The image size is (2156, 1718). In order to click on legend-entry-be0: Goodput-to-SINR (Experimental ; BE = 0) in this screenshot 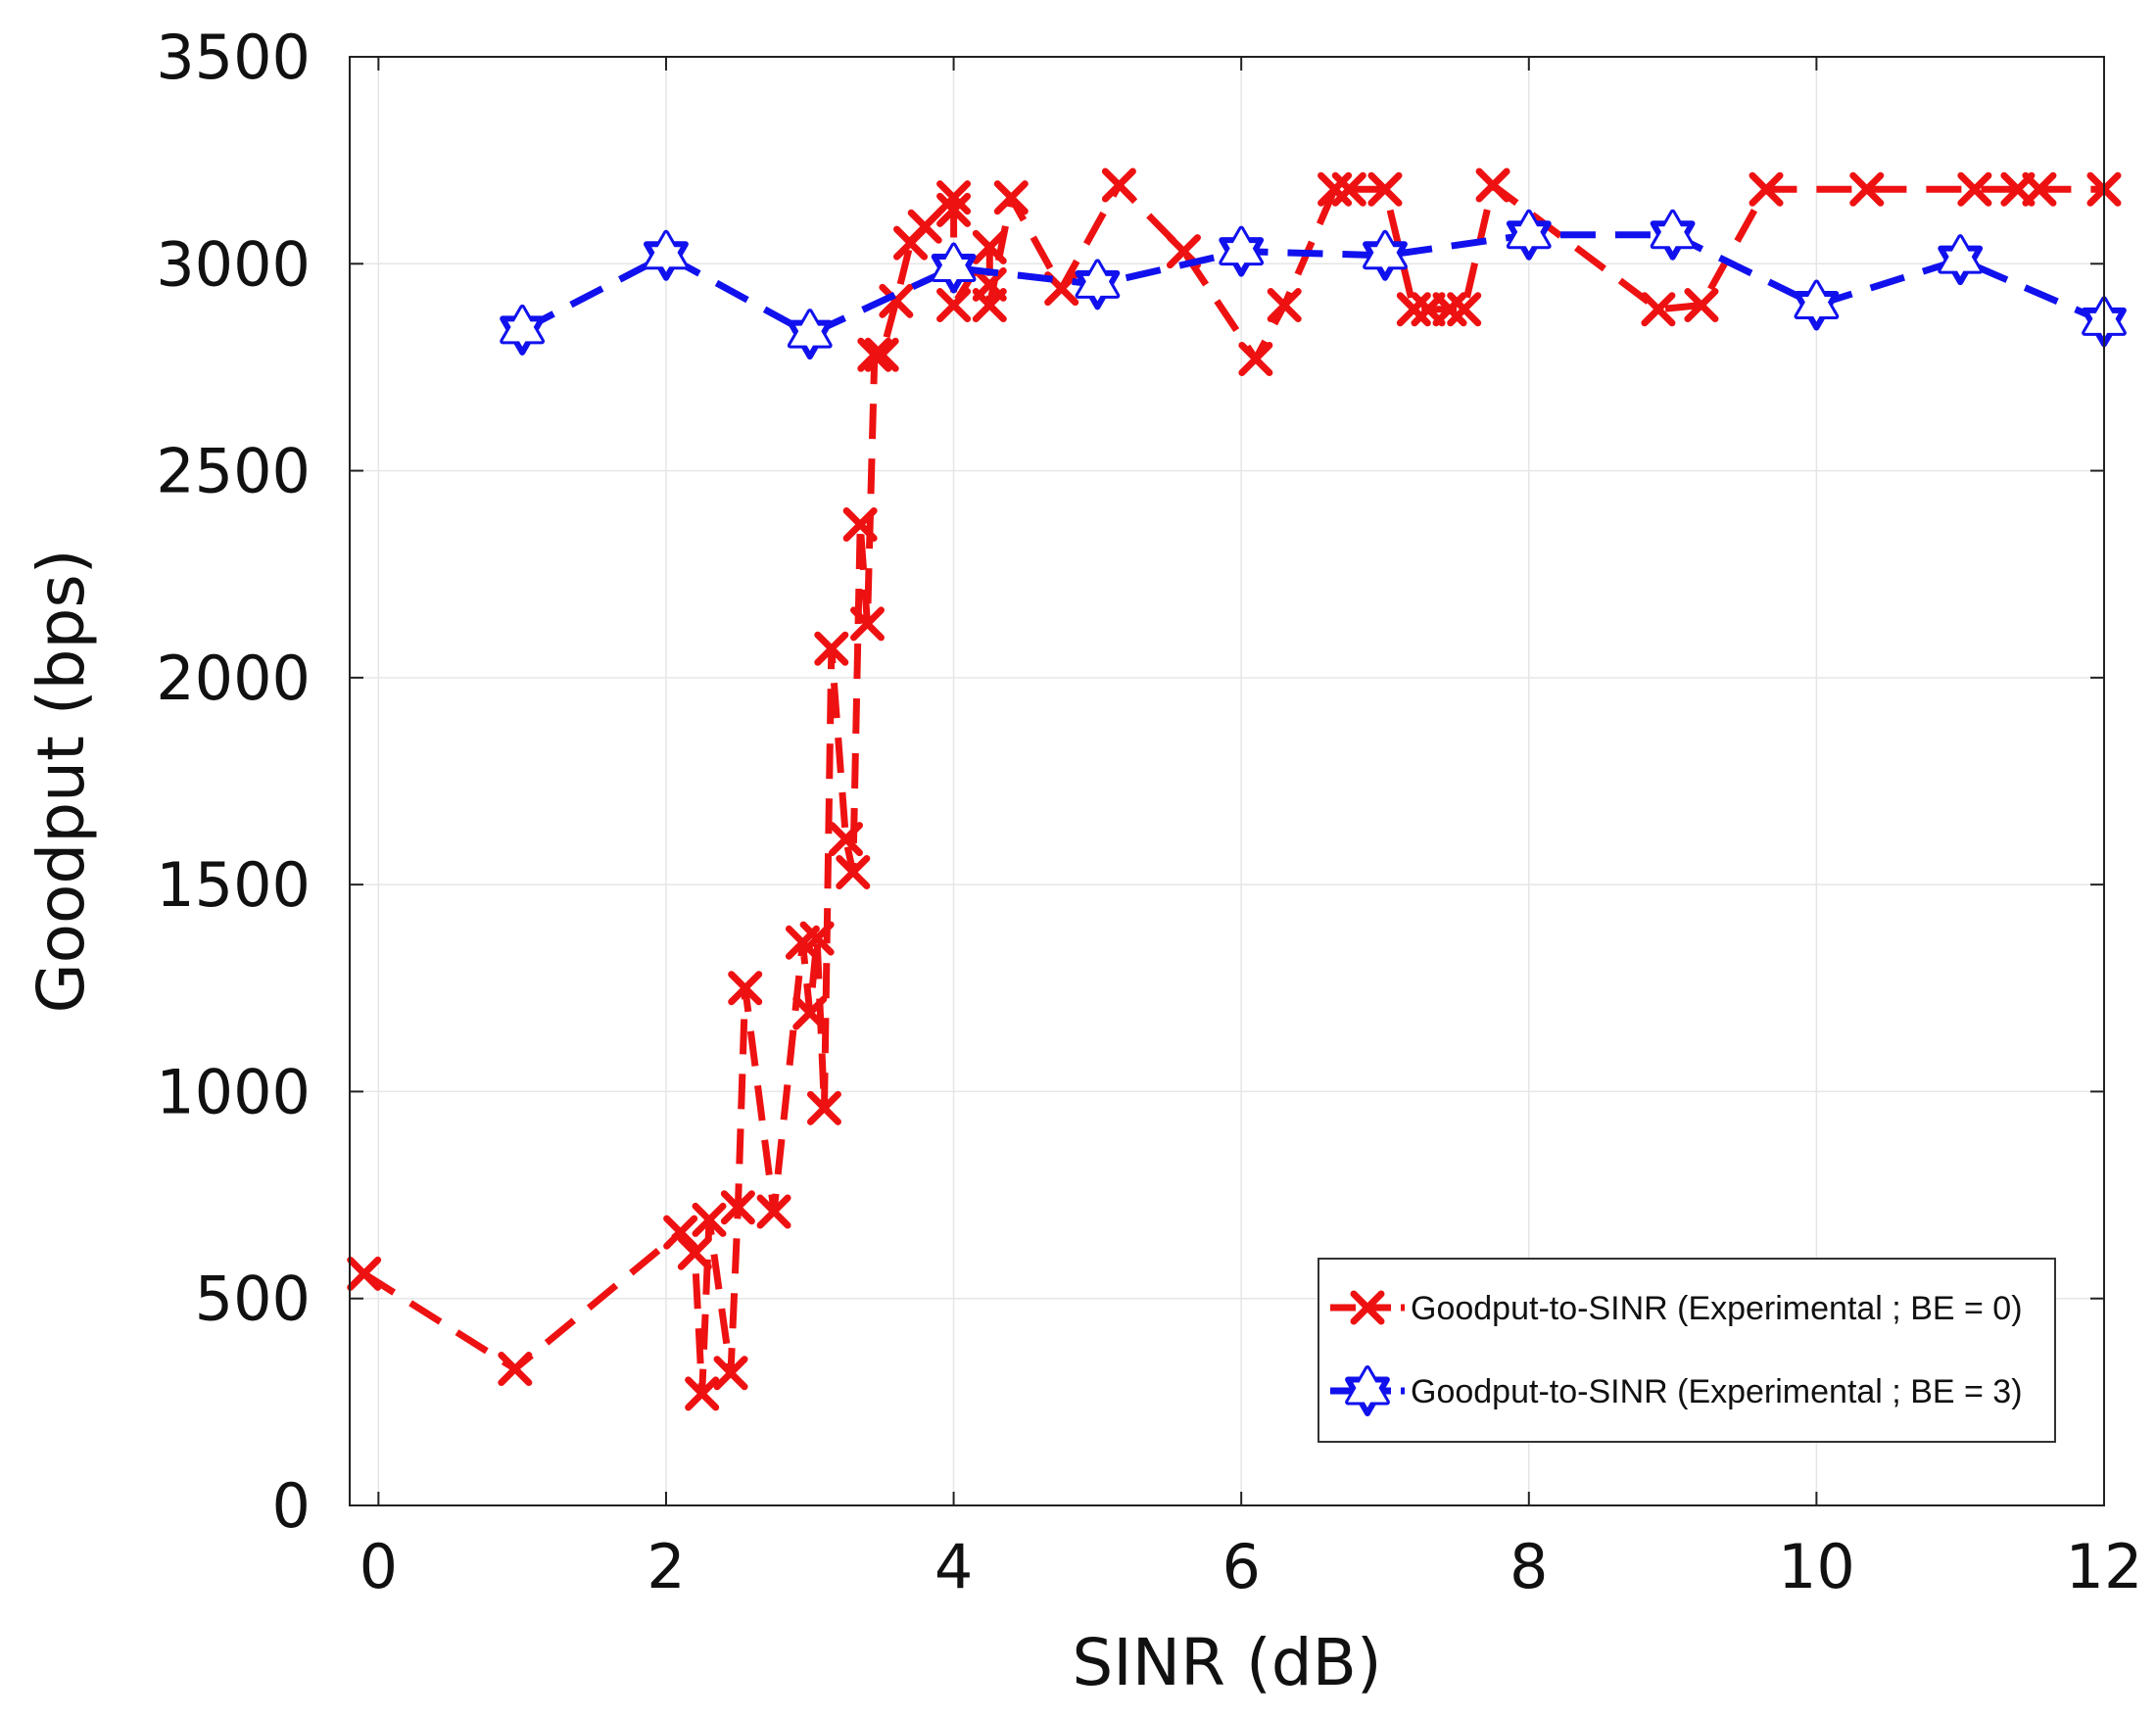, I will do `click(1676, 1309)`.